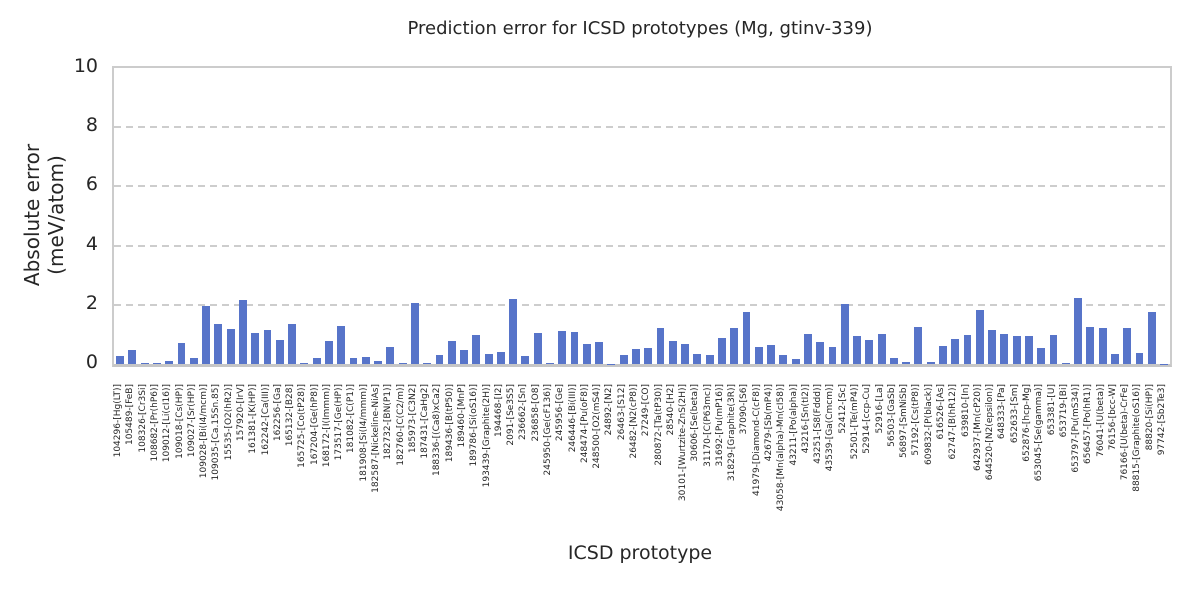 The image size is (1200, 600). Describe the element at coordinates (1151, 337) in the screenshot. I see `bar-88820-[Si(HP)]` at that location.